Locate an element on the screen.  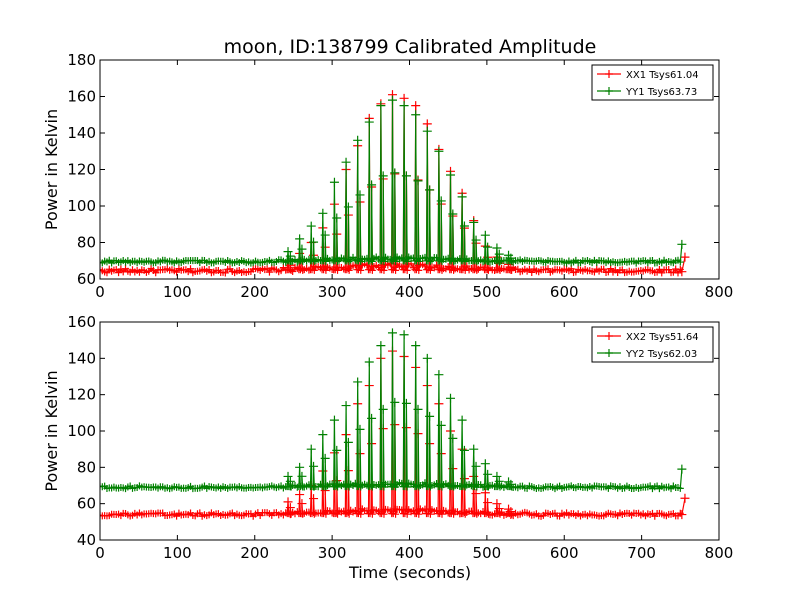
y-tick-label: 60 is located at coordinates (86, 504).